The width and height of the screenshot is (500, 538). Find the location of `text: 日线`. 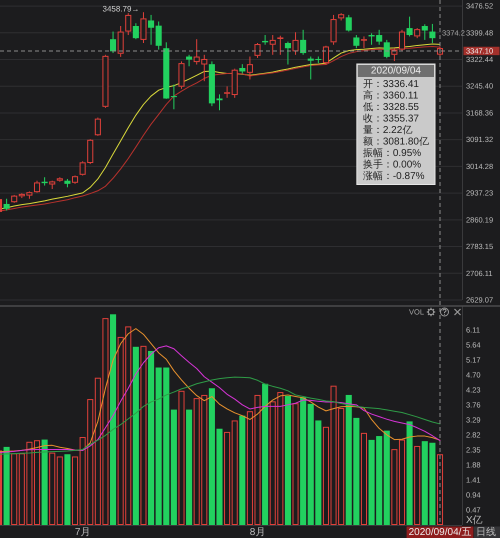

text: 日线 is located at coordinates (486, 532).